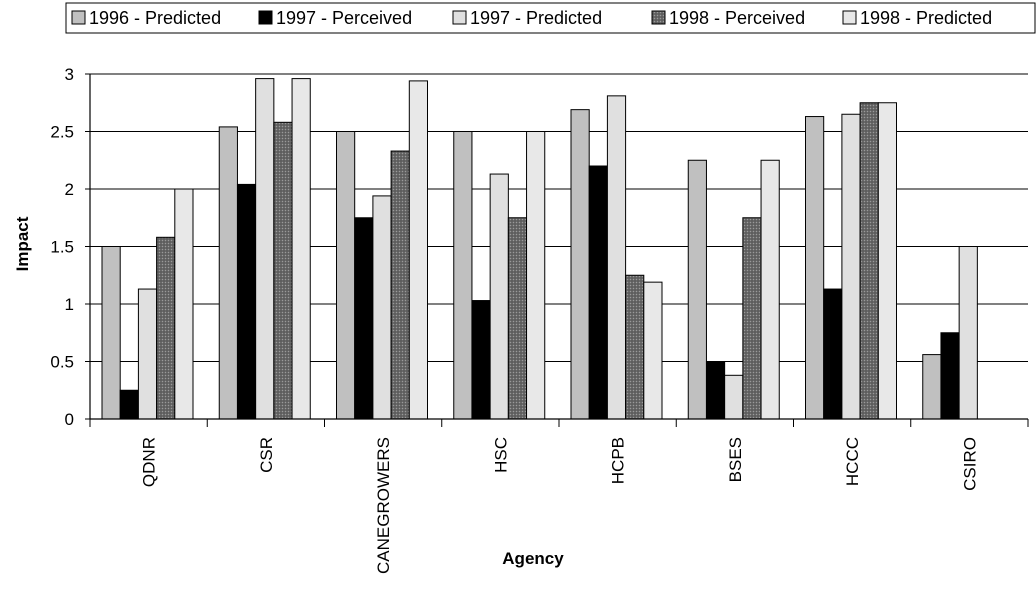 The height and width of the screenshot is (610, 1036). What do you see at coordinates (869, 261) in the screenshot?
I see `bar-hccc-1998-perceived` at bounding box center [869, 261].